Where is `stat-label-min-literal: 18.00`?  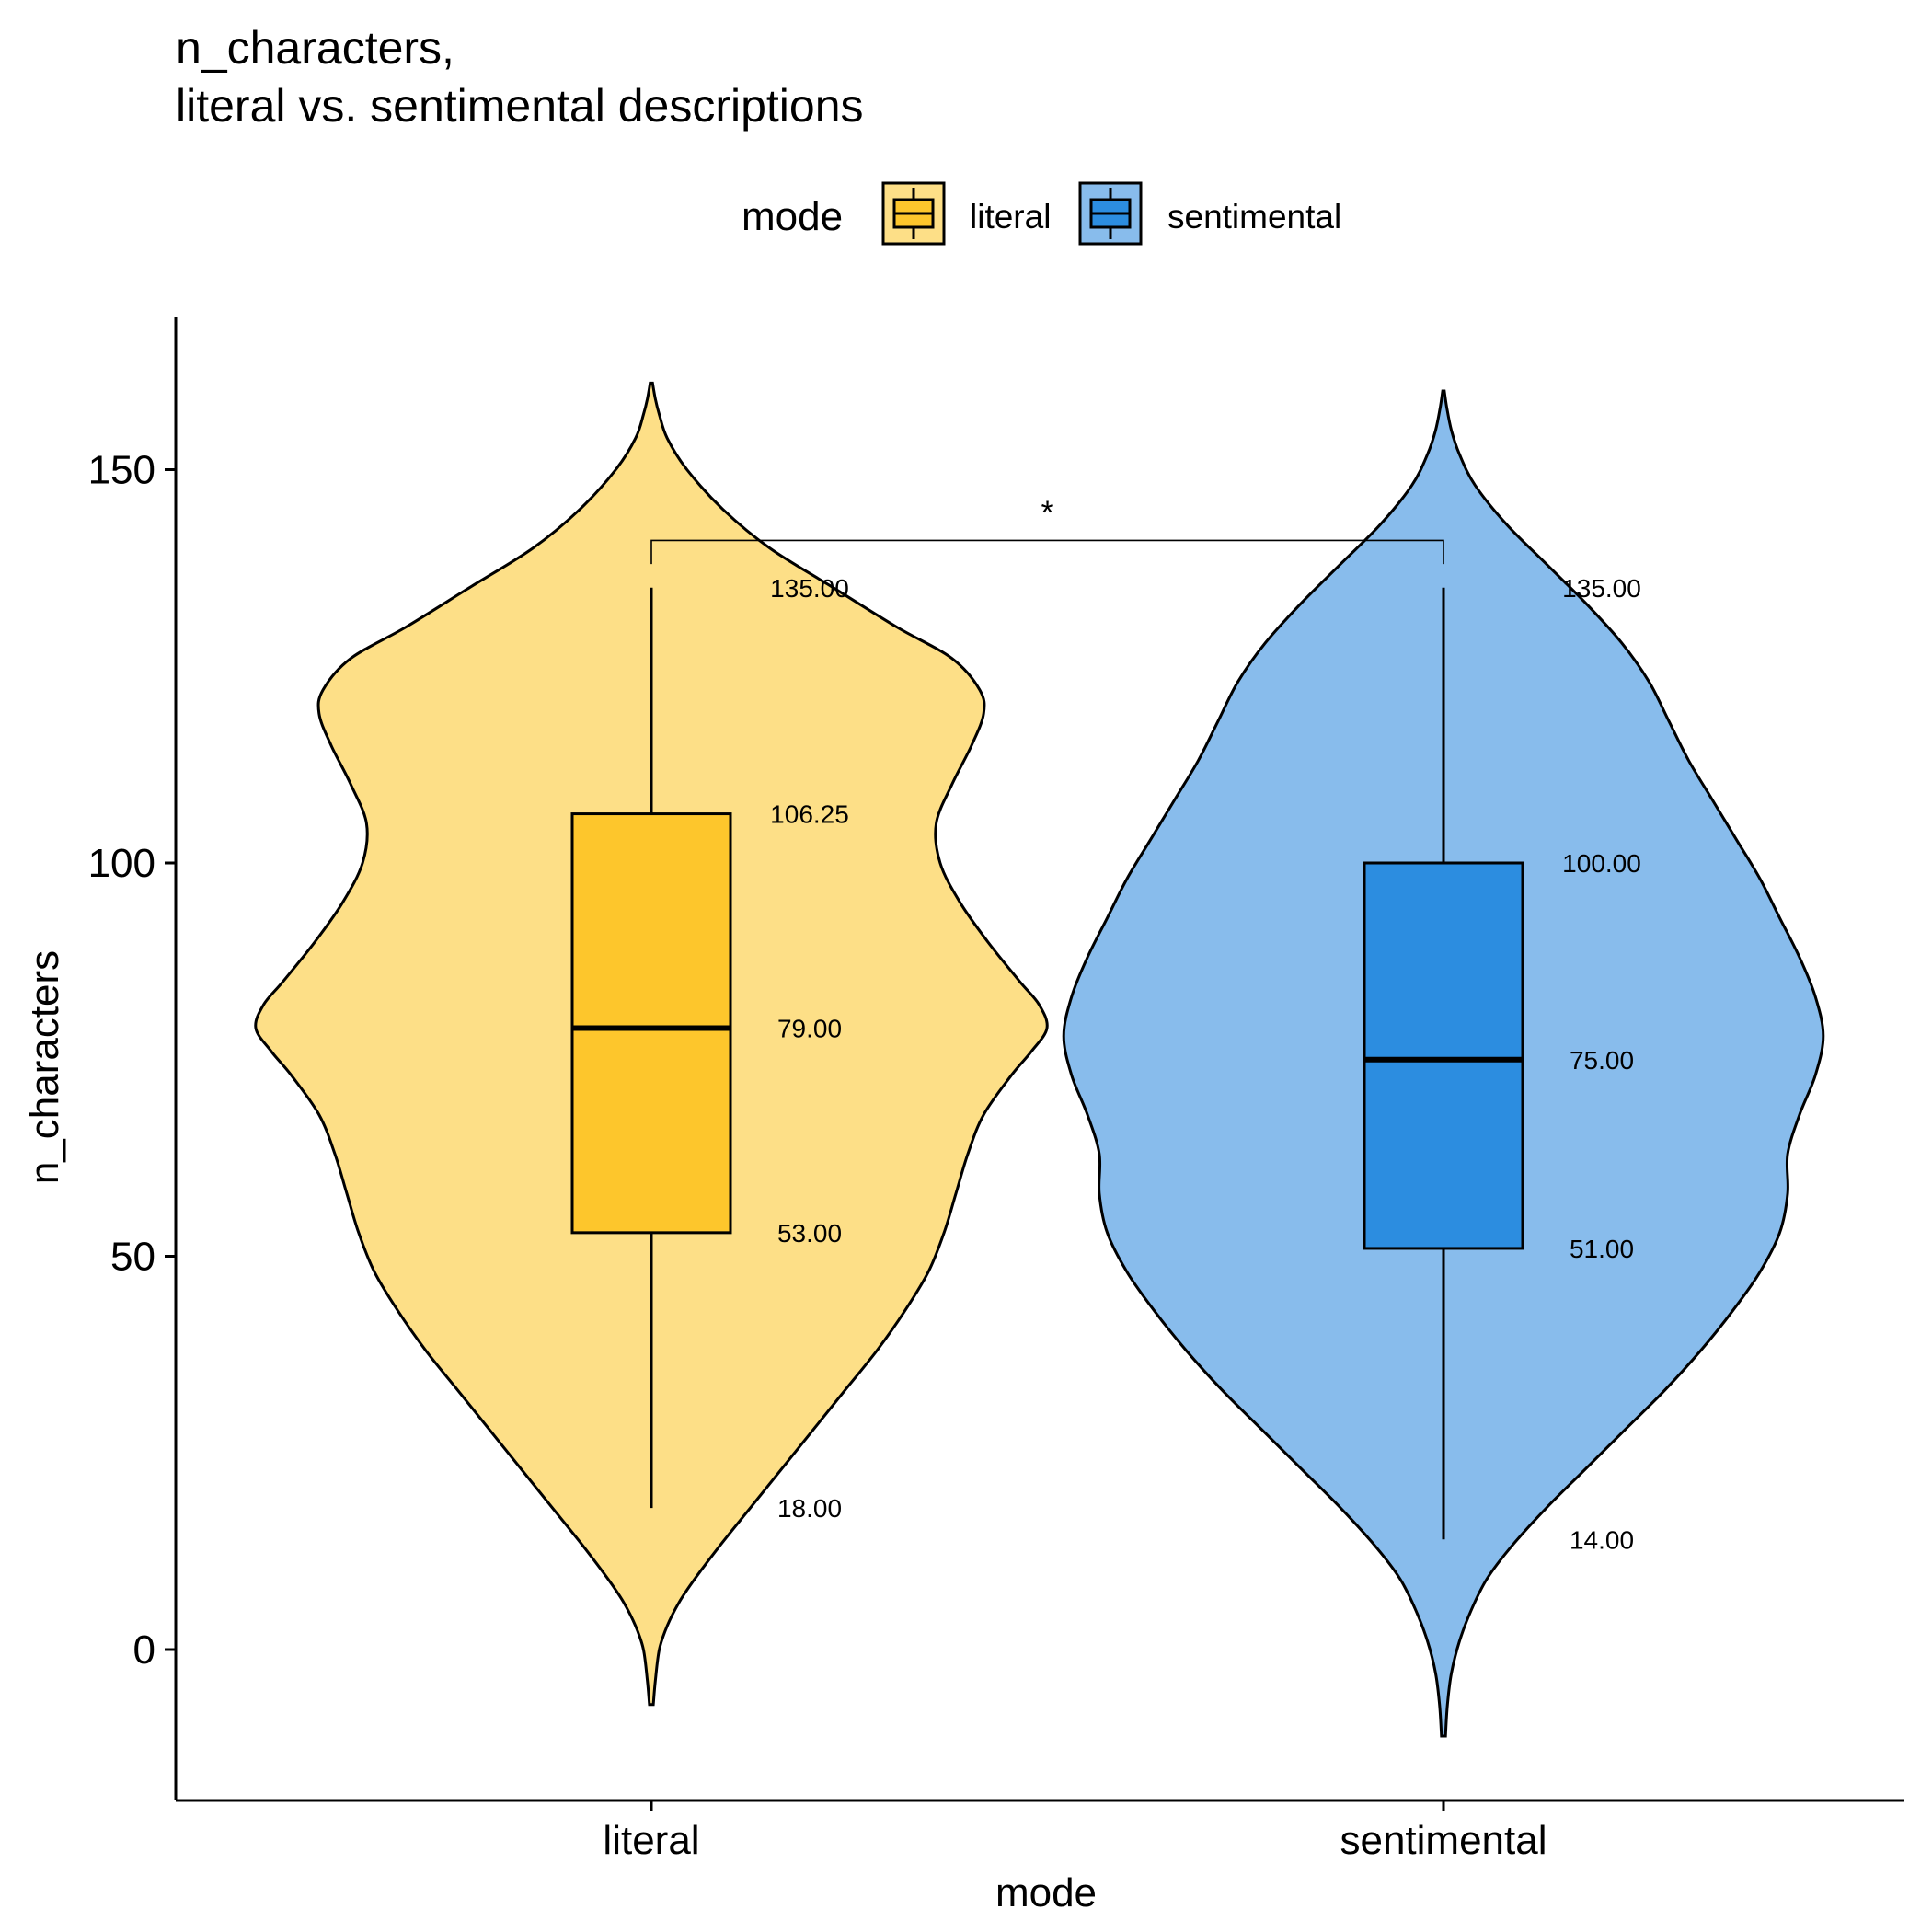 stat-label-min-literal: 18.00 is located at coordinates (809, 1508).